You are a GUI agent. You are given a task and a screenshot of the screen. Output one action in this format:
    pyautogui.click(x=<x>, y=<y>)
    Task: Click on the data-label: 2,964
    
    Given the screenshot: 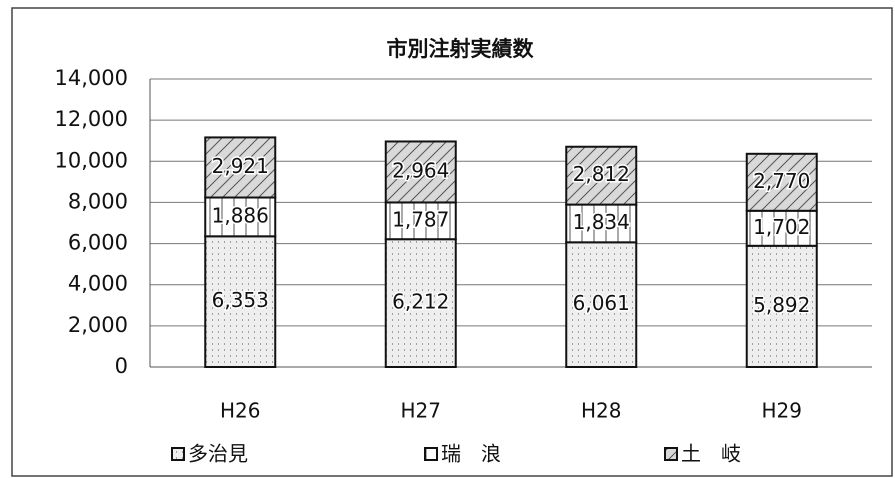 What is the action you would take?
    pyautogui.click(x=420, y=170)
    